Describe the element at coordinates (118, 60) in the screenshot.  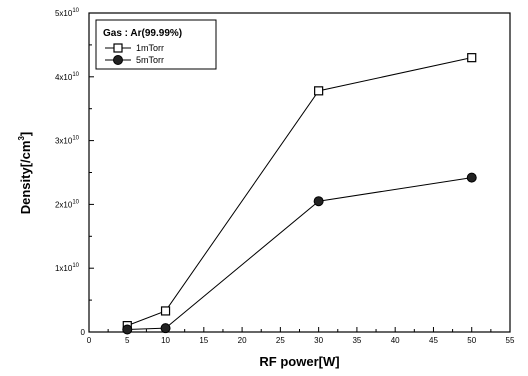
I see `legend-marker-5mTorr` at that location.